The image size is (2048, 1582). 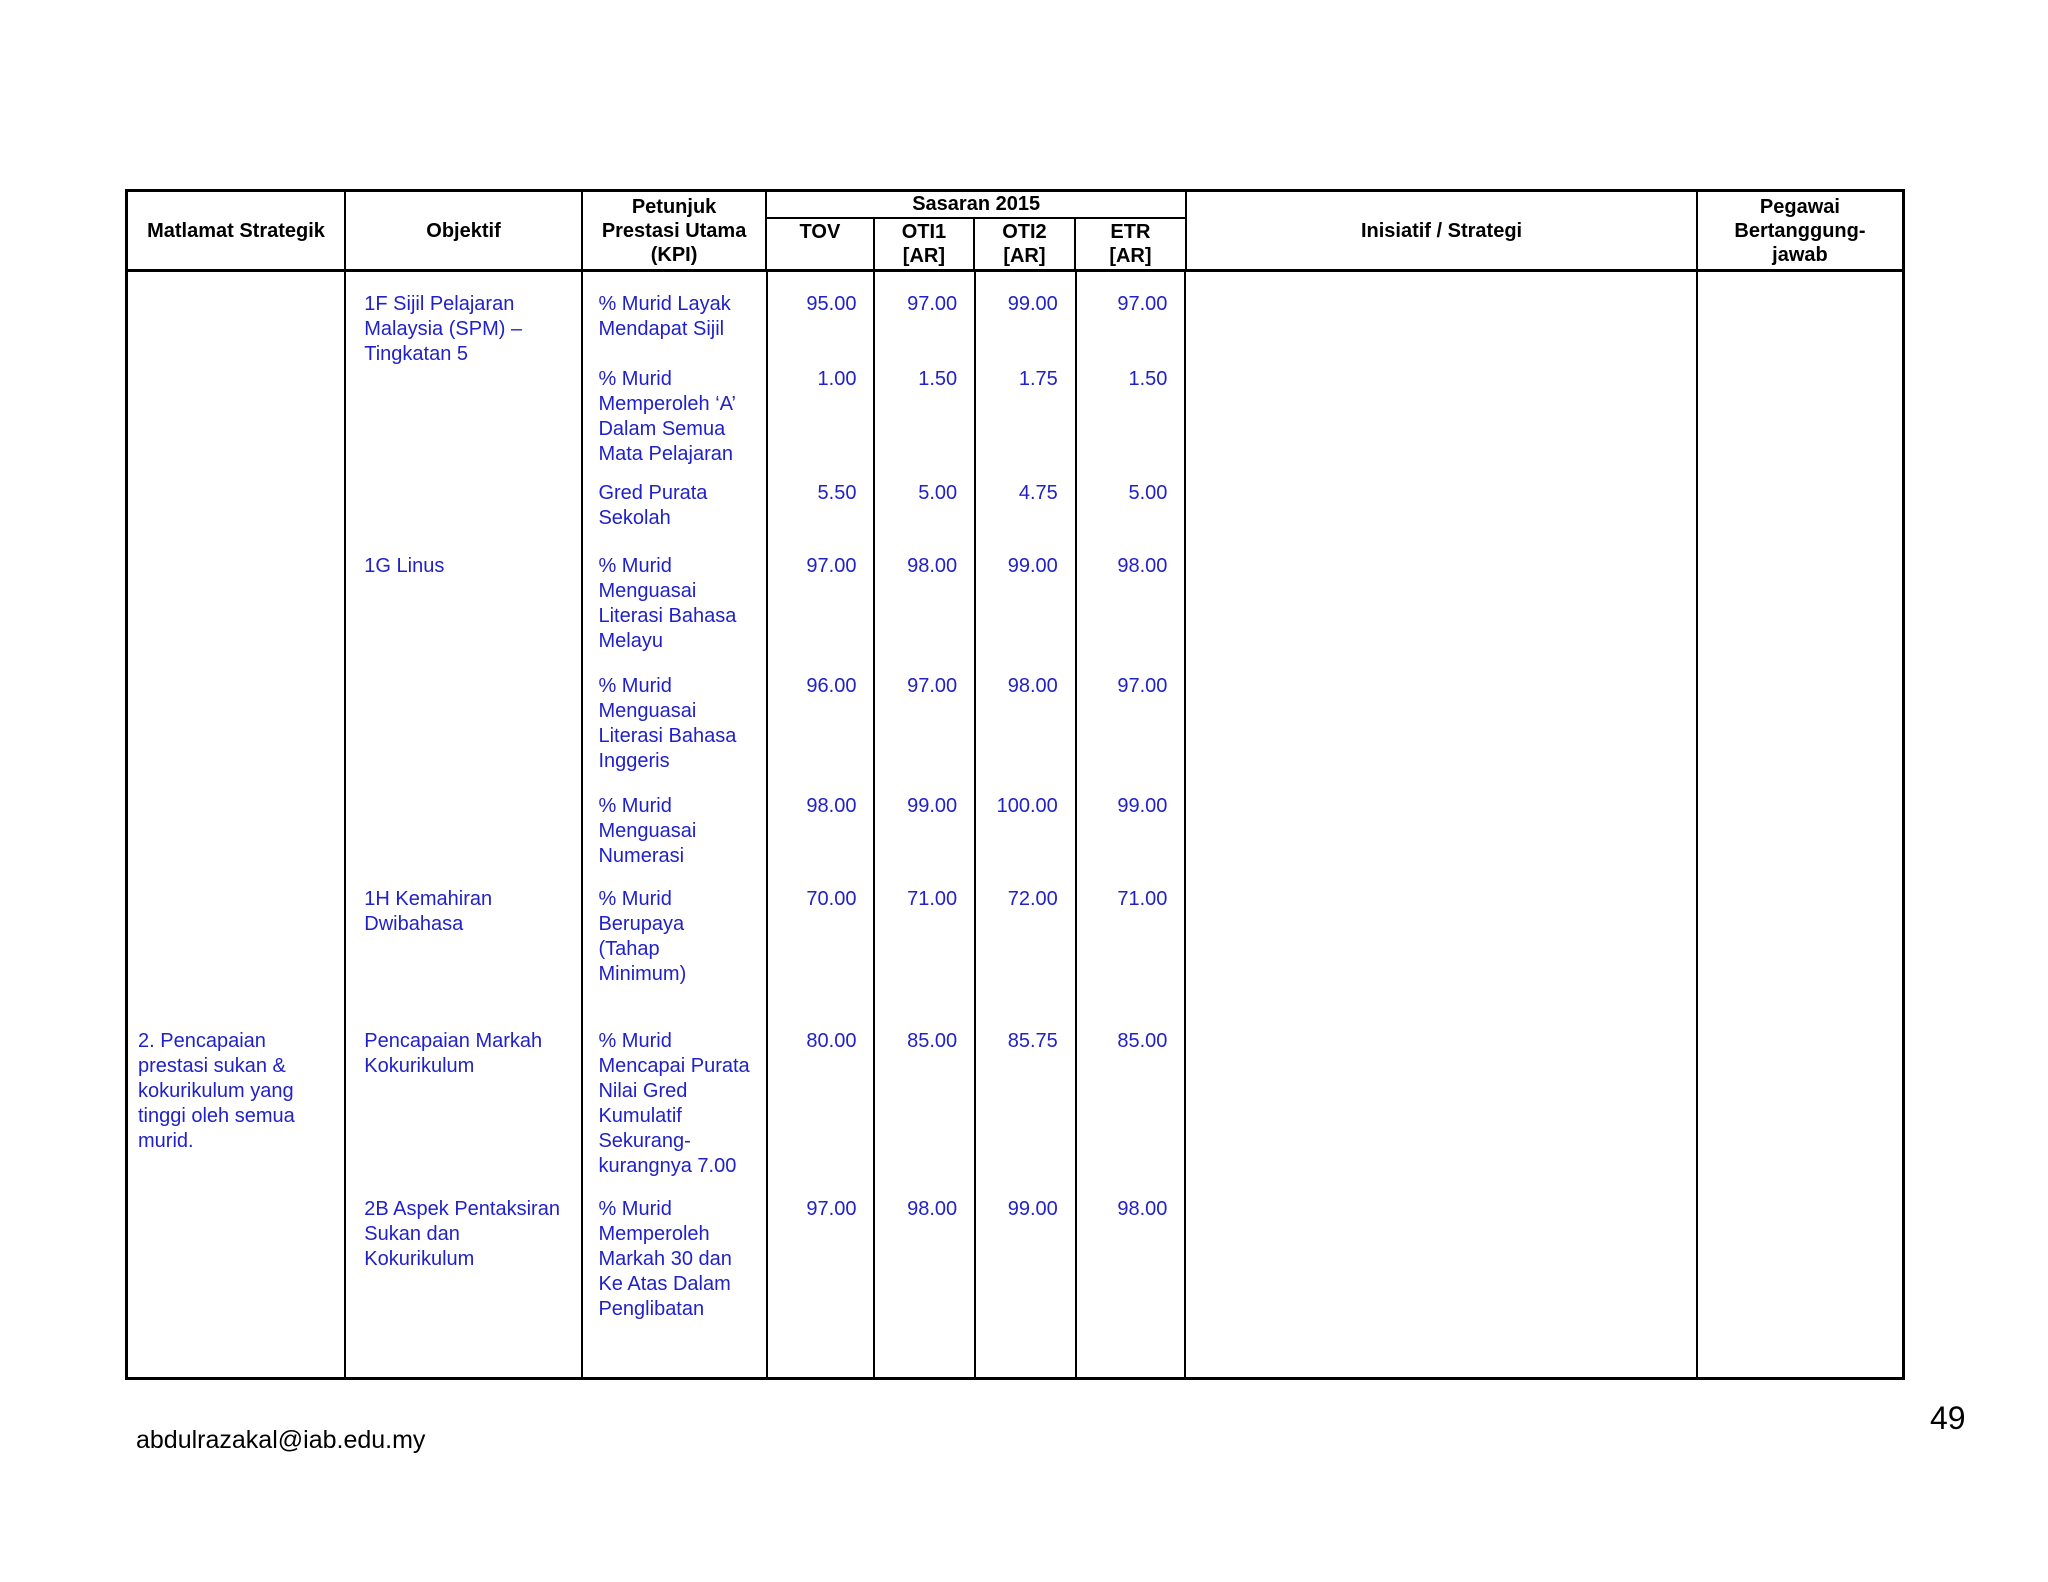 What do you see at coordinates (281, 1440) in the screenshot?
I see `footer-email: abdulrazakal@iab.edu.my` at bounding box center [281, 1440].